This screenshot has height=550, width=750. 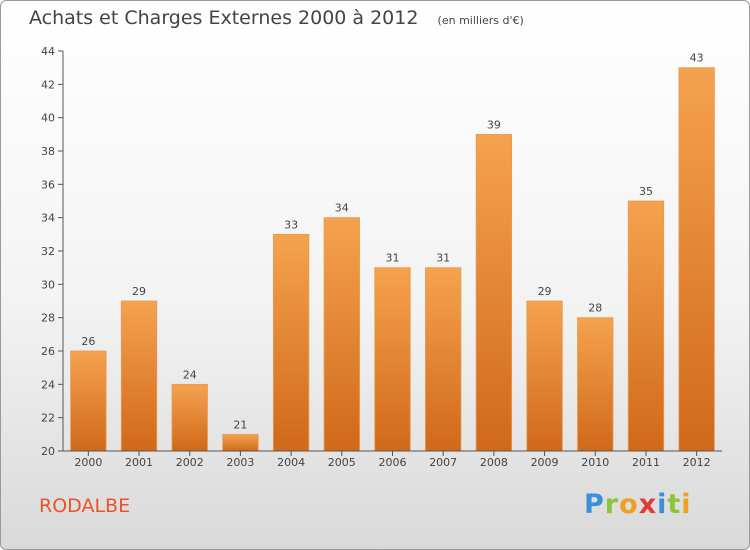 What do you see at coordinates (545, 462) in the screenshot?
I see `x-tick-label-2009: 2009` at bounding box center [545, 462].